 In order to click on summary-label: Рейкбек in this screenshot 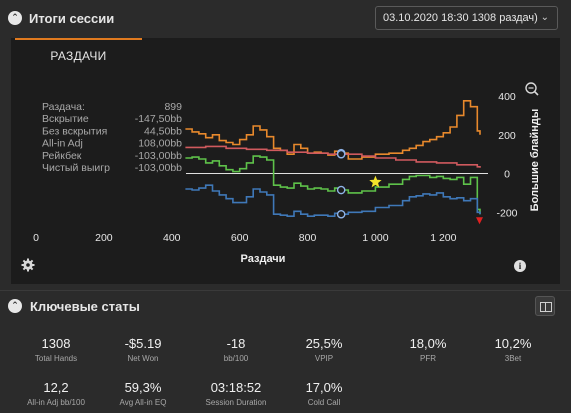, I will do `click(62, 156)`.